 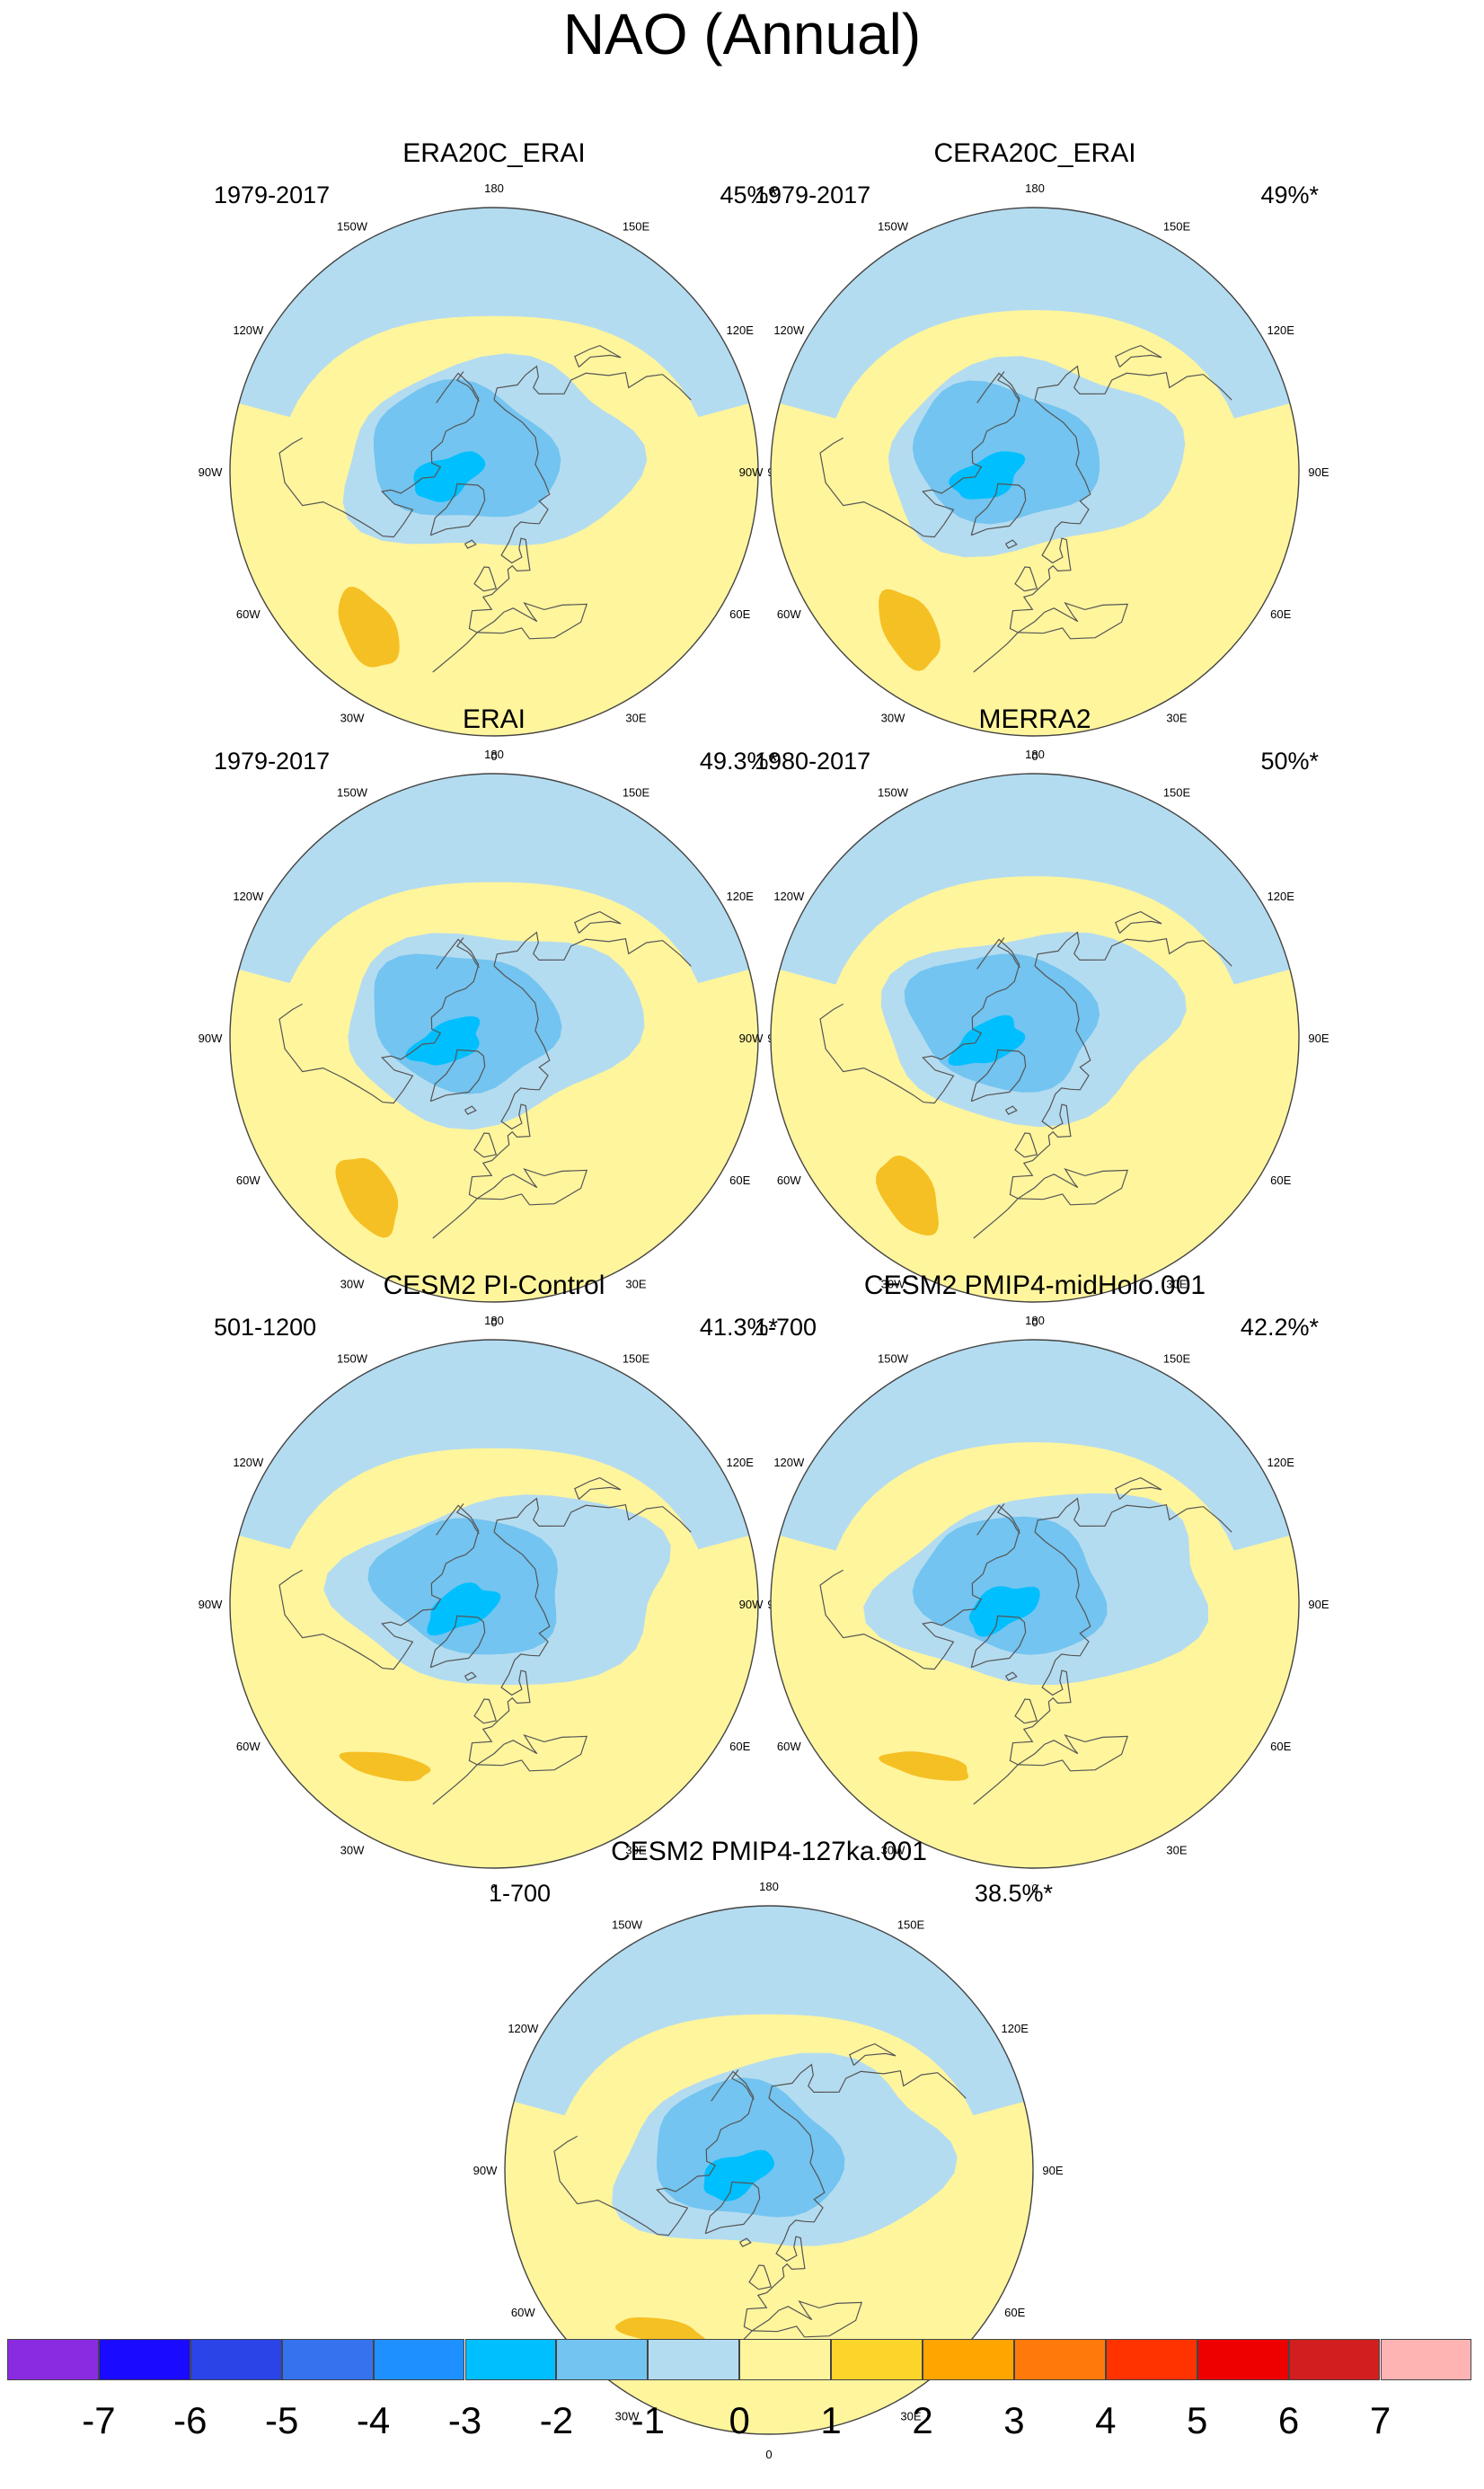 What do you see at coordinates (738, 761) in the screenshot?
I see `panel-variance-percent: 49.3%*` at bounding box center [738, 761].